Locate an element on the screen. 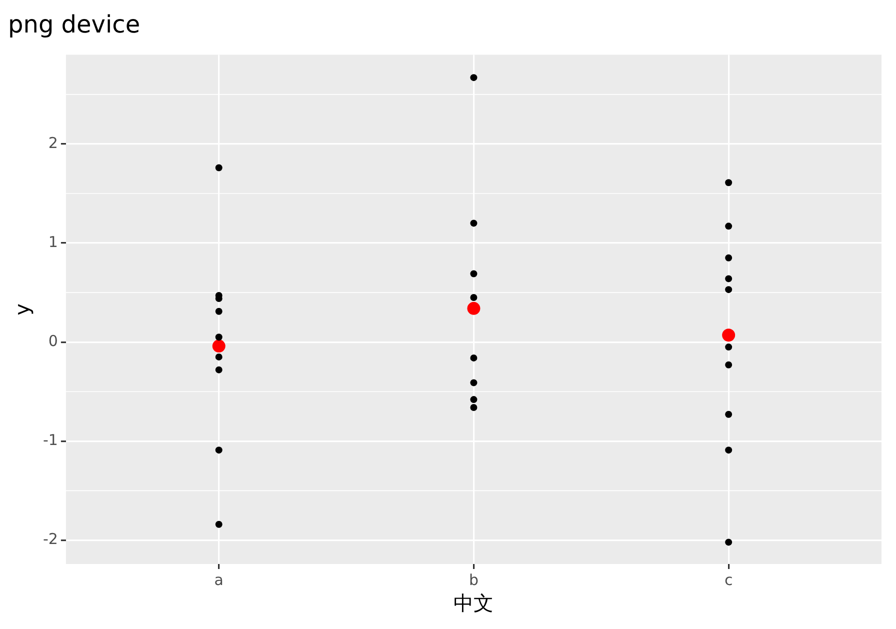 This screenshot has width=896, height=629. y-axis-title: y is located at coordinates (22, 309).